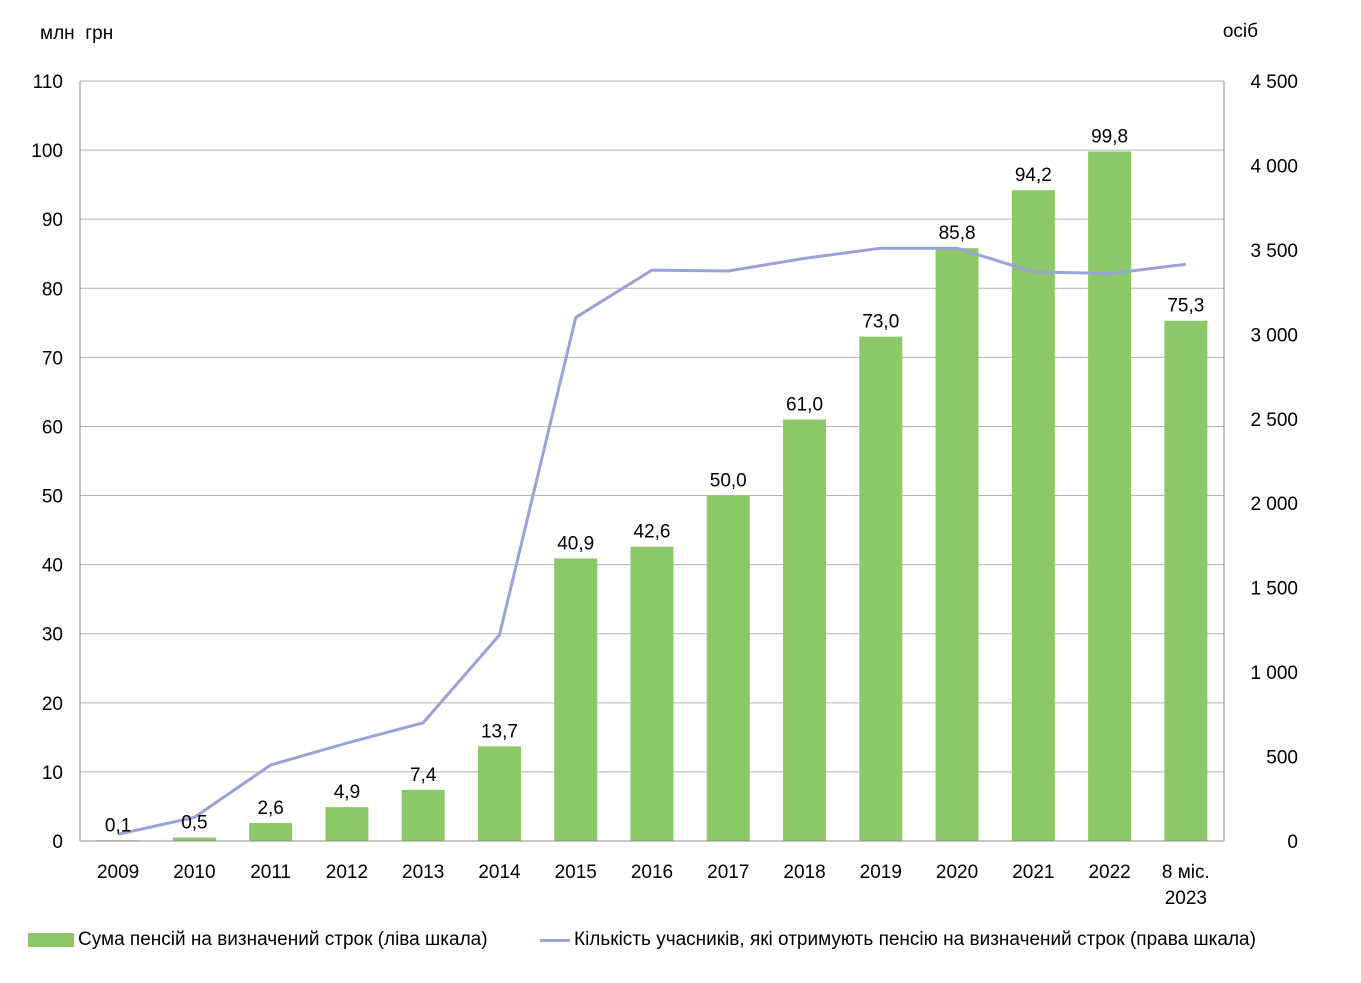  I want to click on left-axis-tick-label: 20, so click(52, 704).